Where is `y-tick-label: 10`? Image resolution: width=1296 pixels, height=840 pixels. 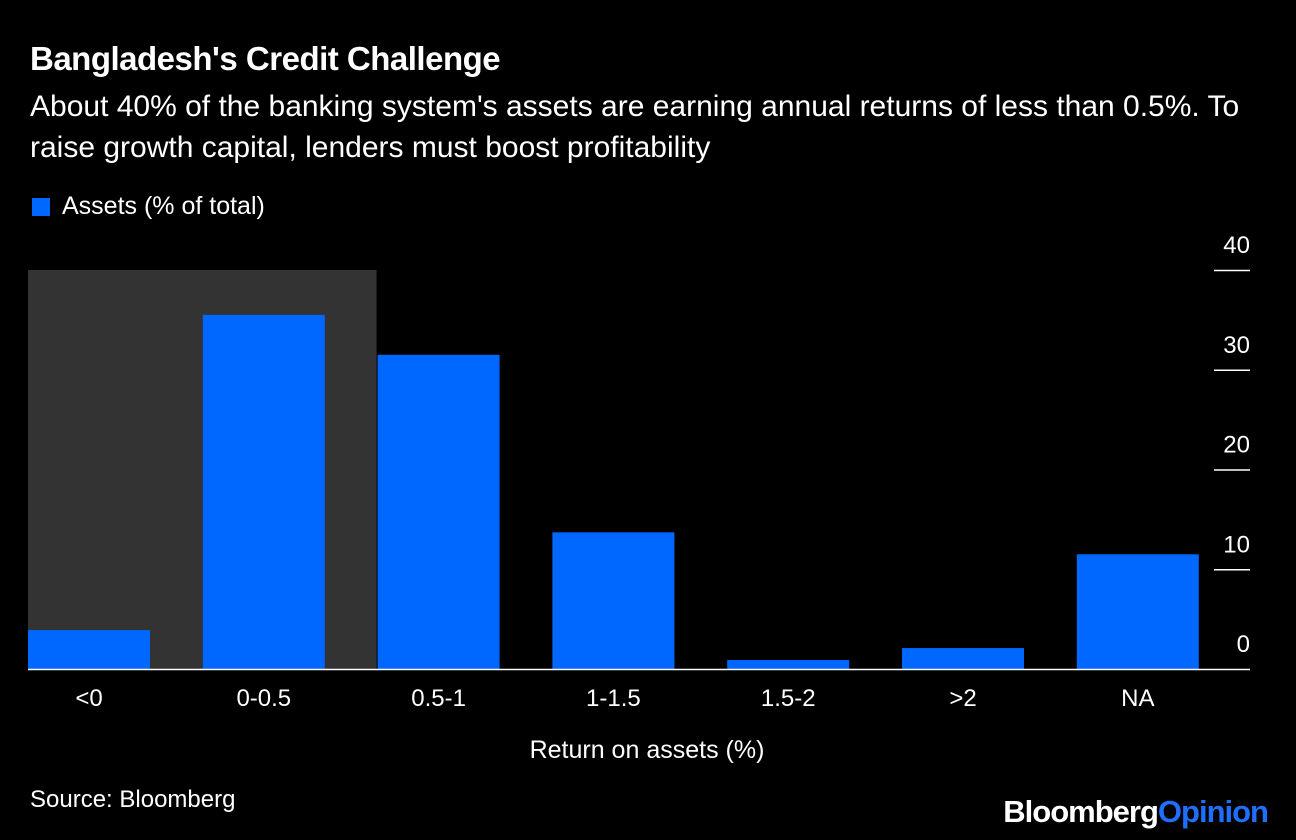
y-tick-label: 10 is located at coordinates (1236, 544).